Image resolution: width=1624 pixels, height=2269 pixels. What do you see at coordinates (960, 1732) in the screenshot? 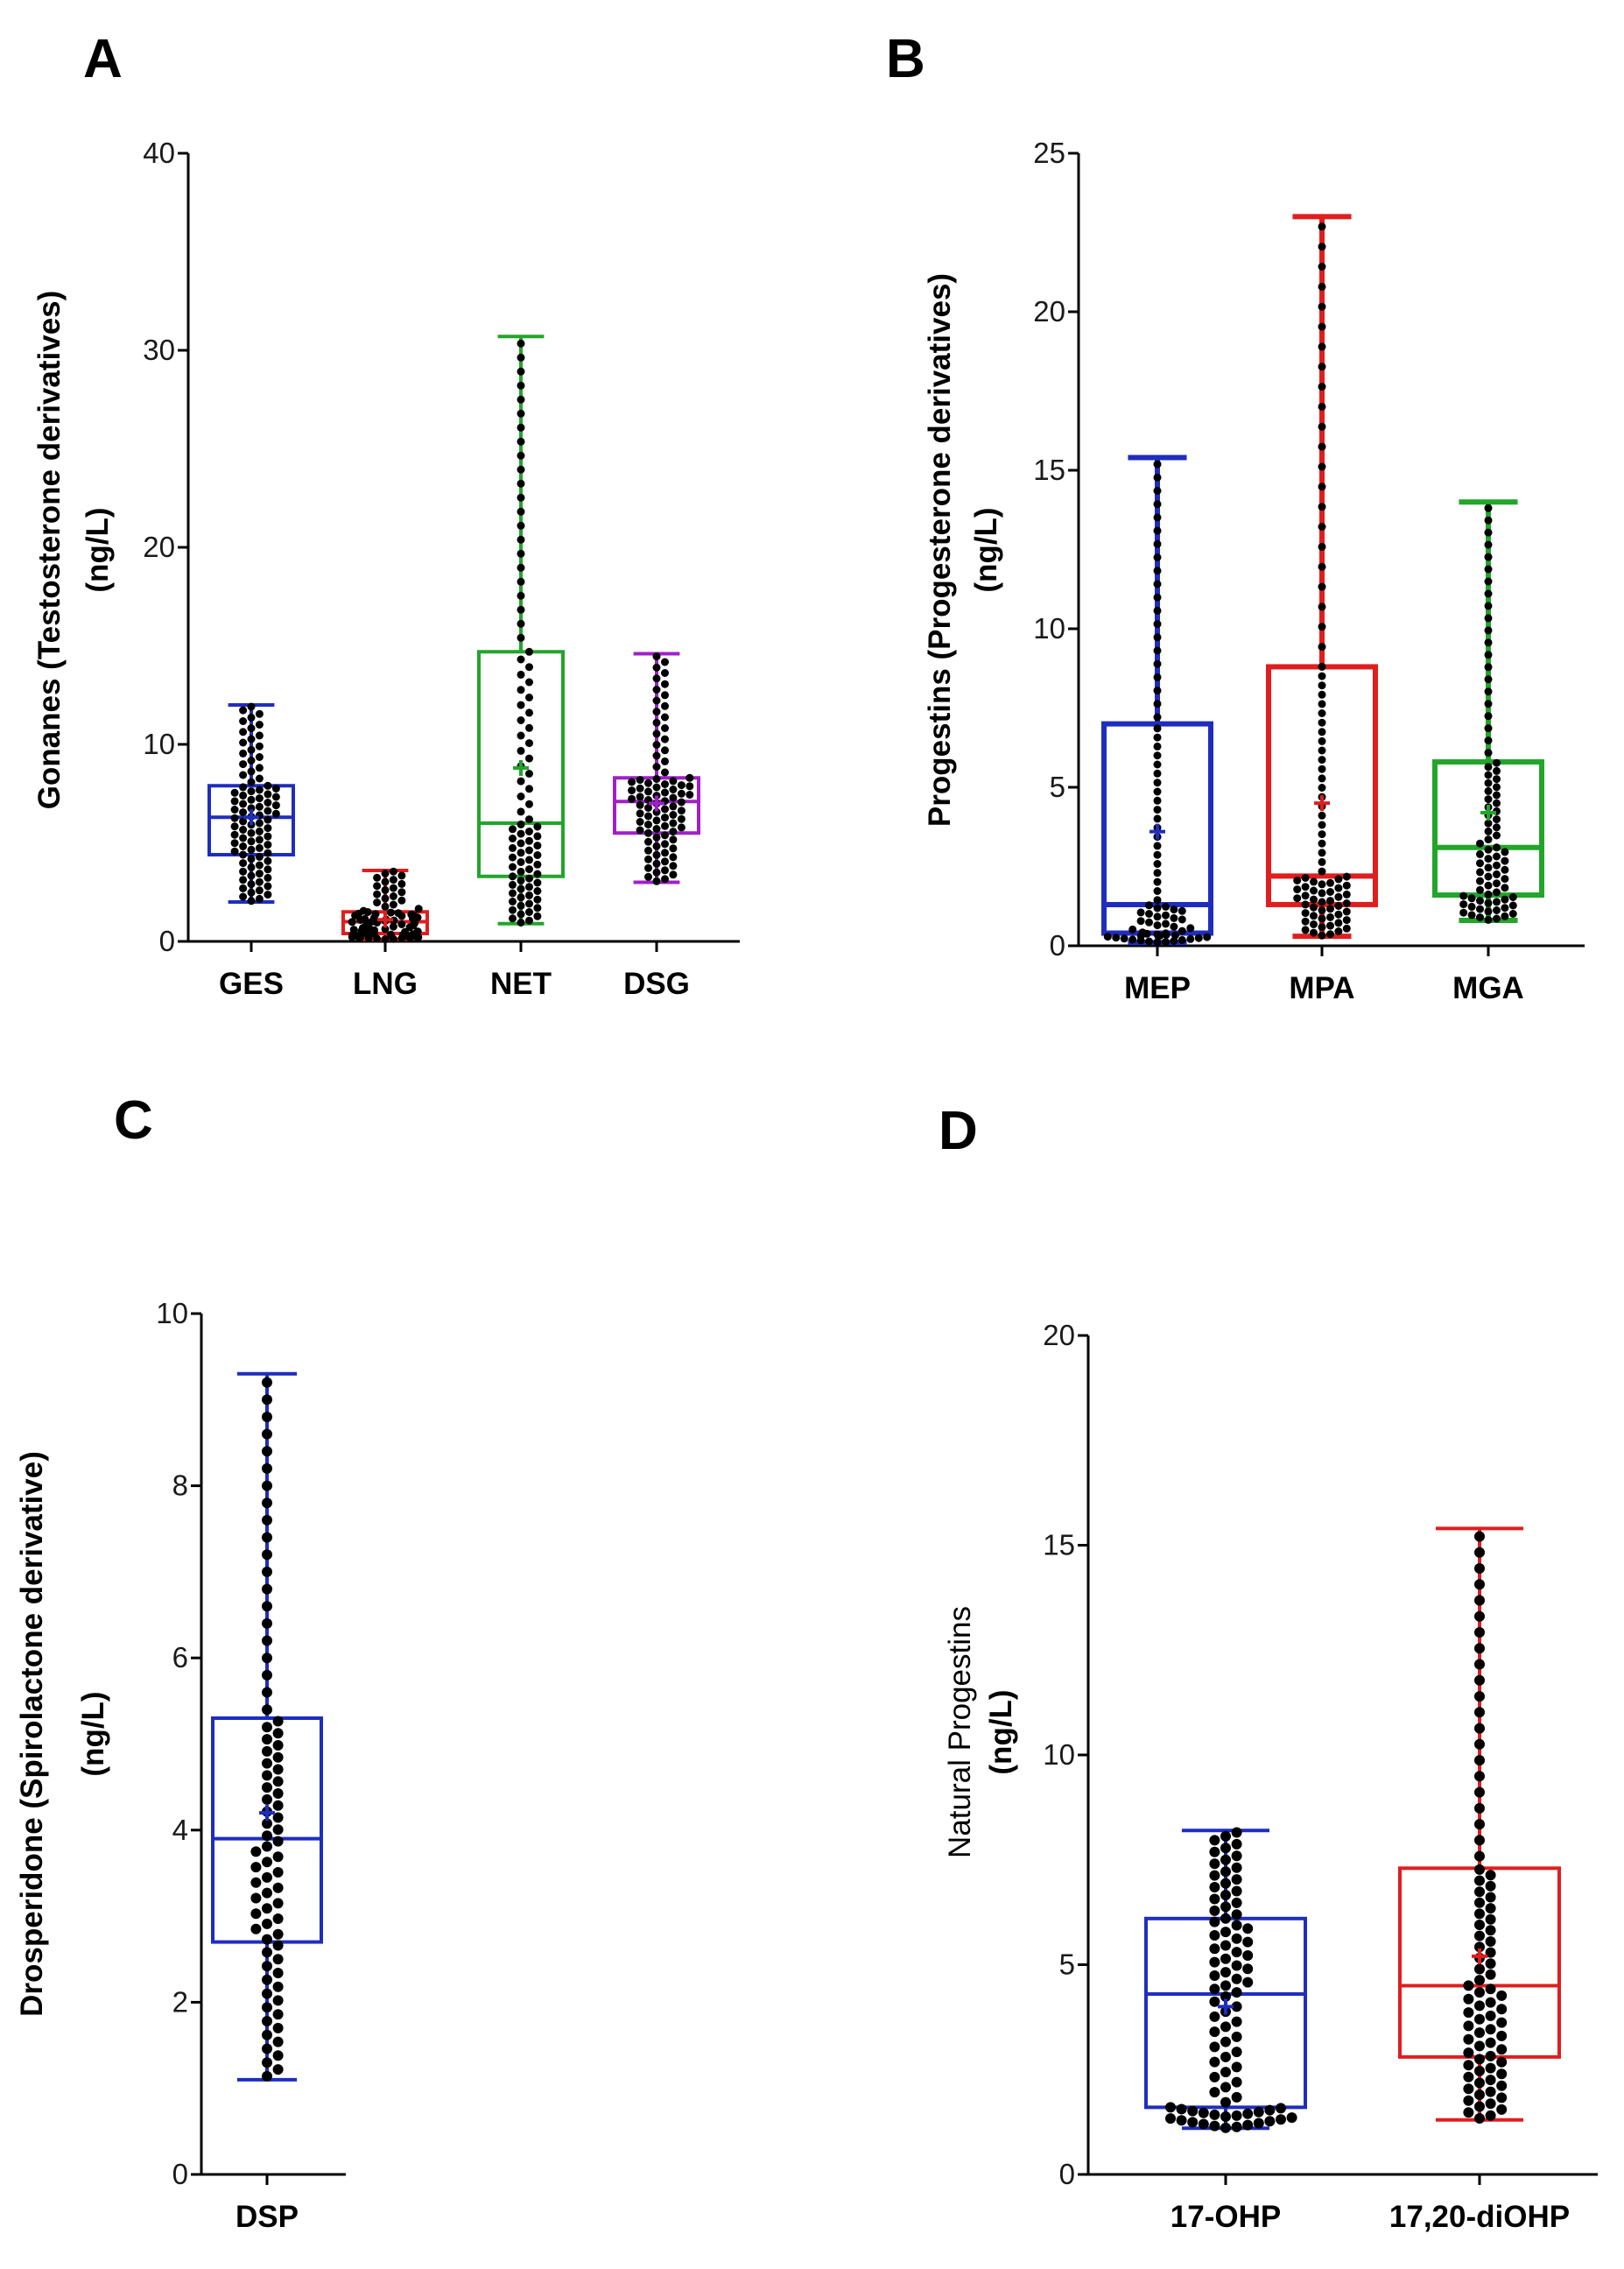
I see `panel-d-ylabel-line1: Natural Progestins` at bounding box center [960, 1732].